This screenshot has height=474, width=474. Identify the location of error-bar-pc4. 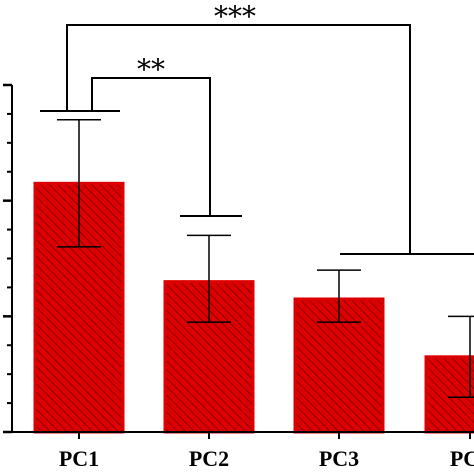
(461, 357).